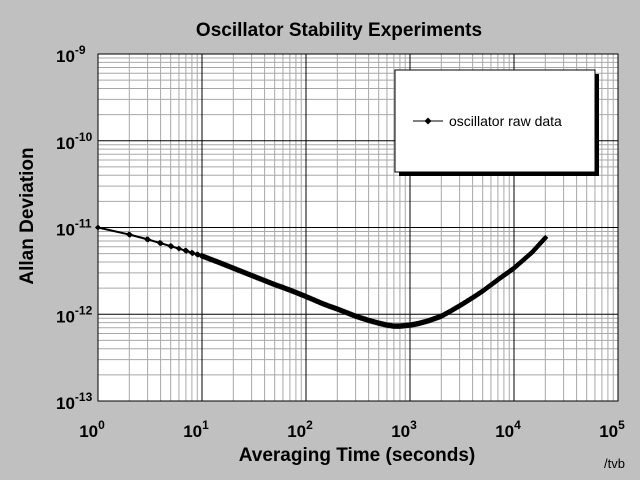 This screenshot has height=480, width=640. I want to click on x-tick-label: 10³, so click(404, 429).